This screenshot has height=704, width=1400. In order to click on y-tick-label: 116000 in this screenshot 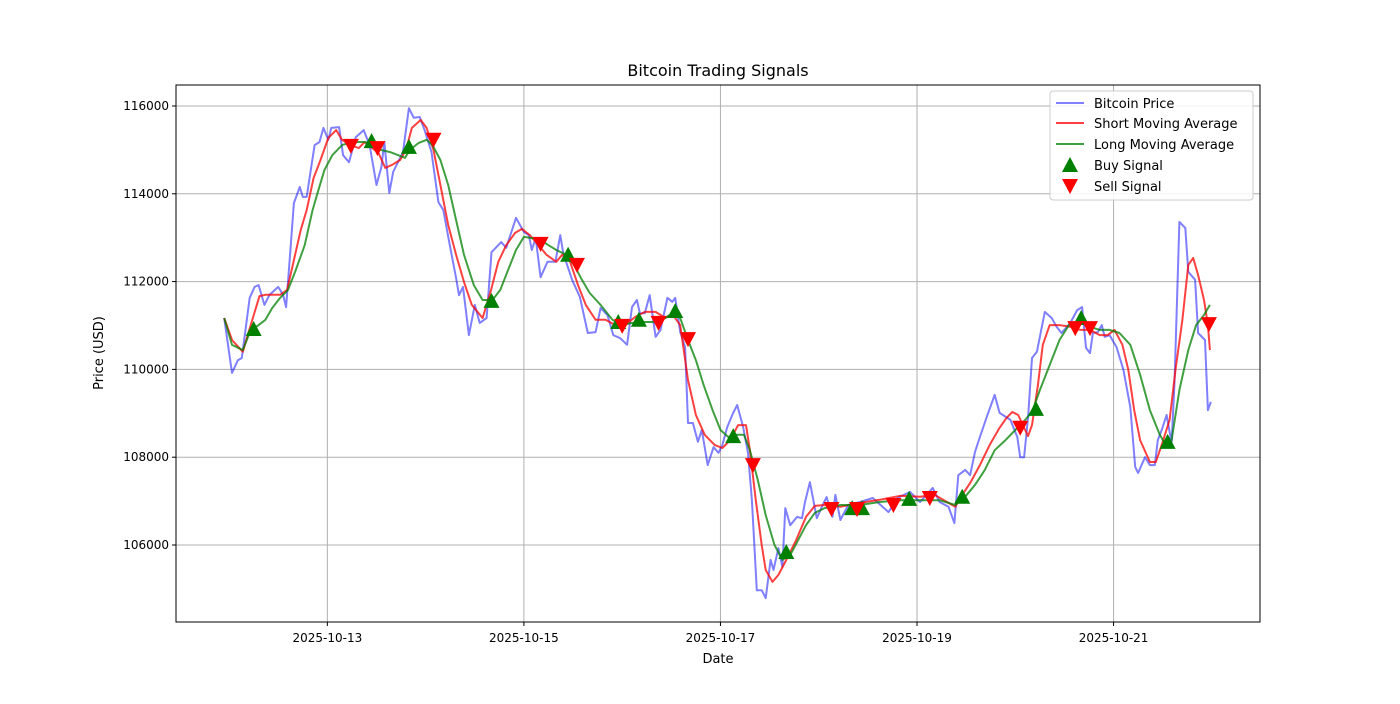, I will do `click(146, 106)`.